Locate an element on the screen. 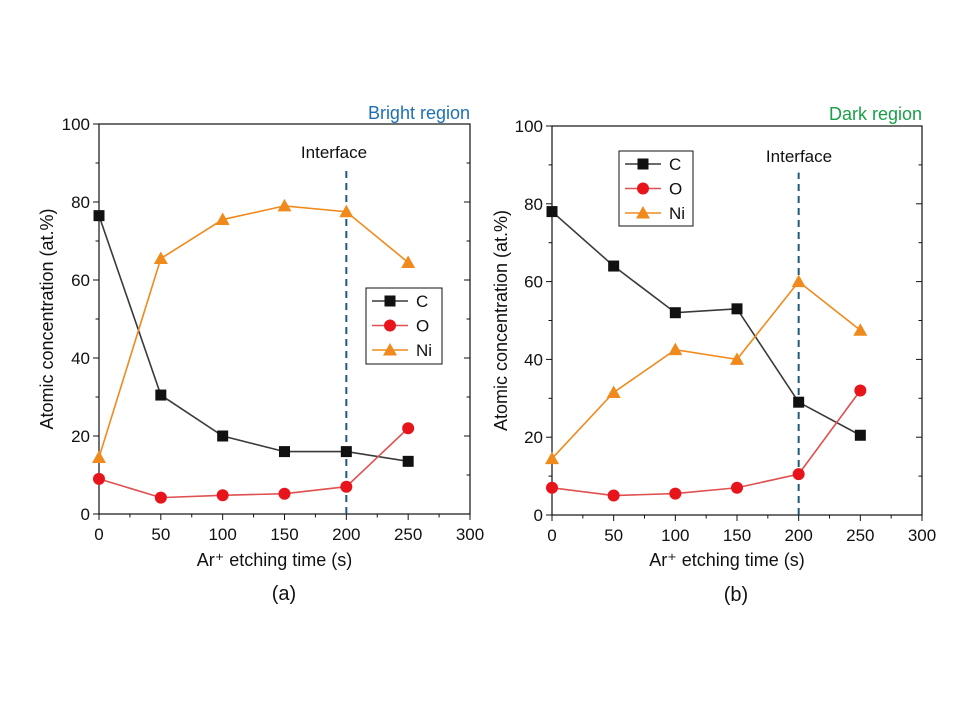 This screenshot has width=960, height=720. region-title: Bright region is located at coordinates (419, 113).